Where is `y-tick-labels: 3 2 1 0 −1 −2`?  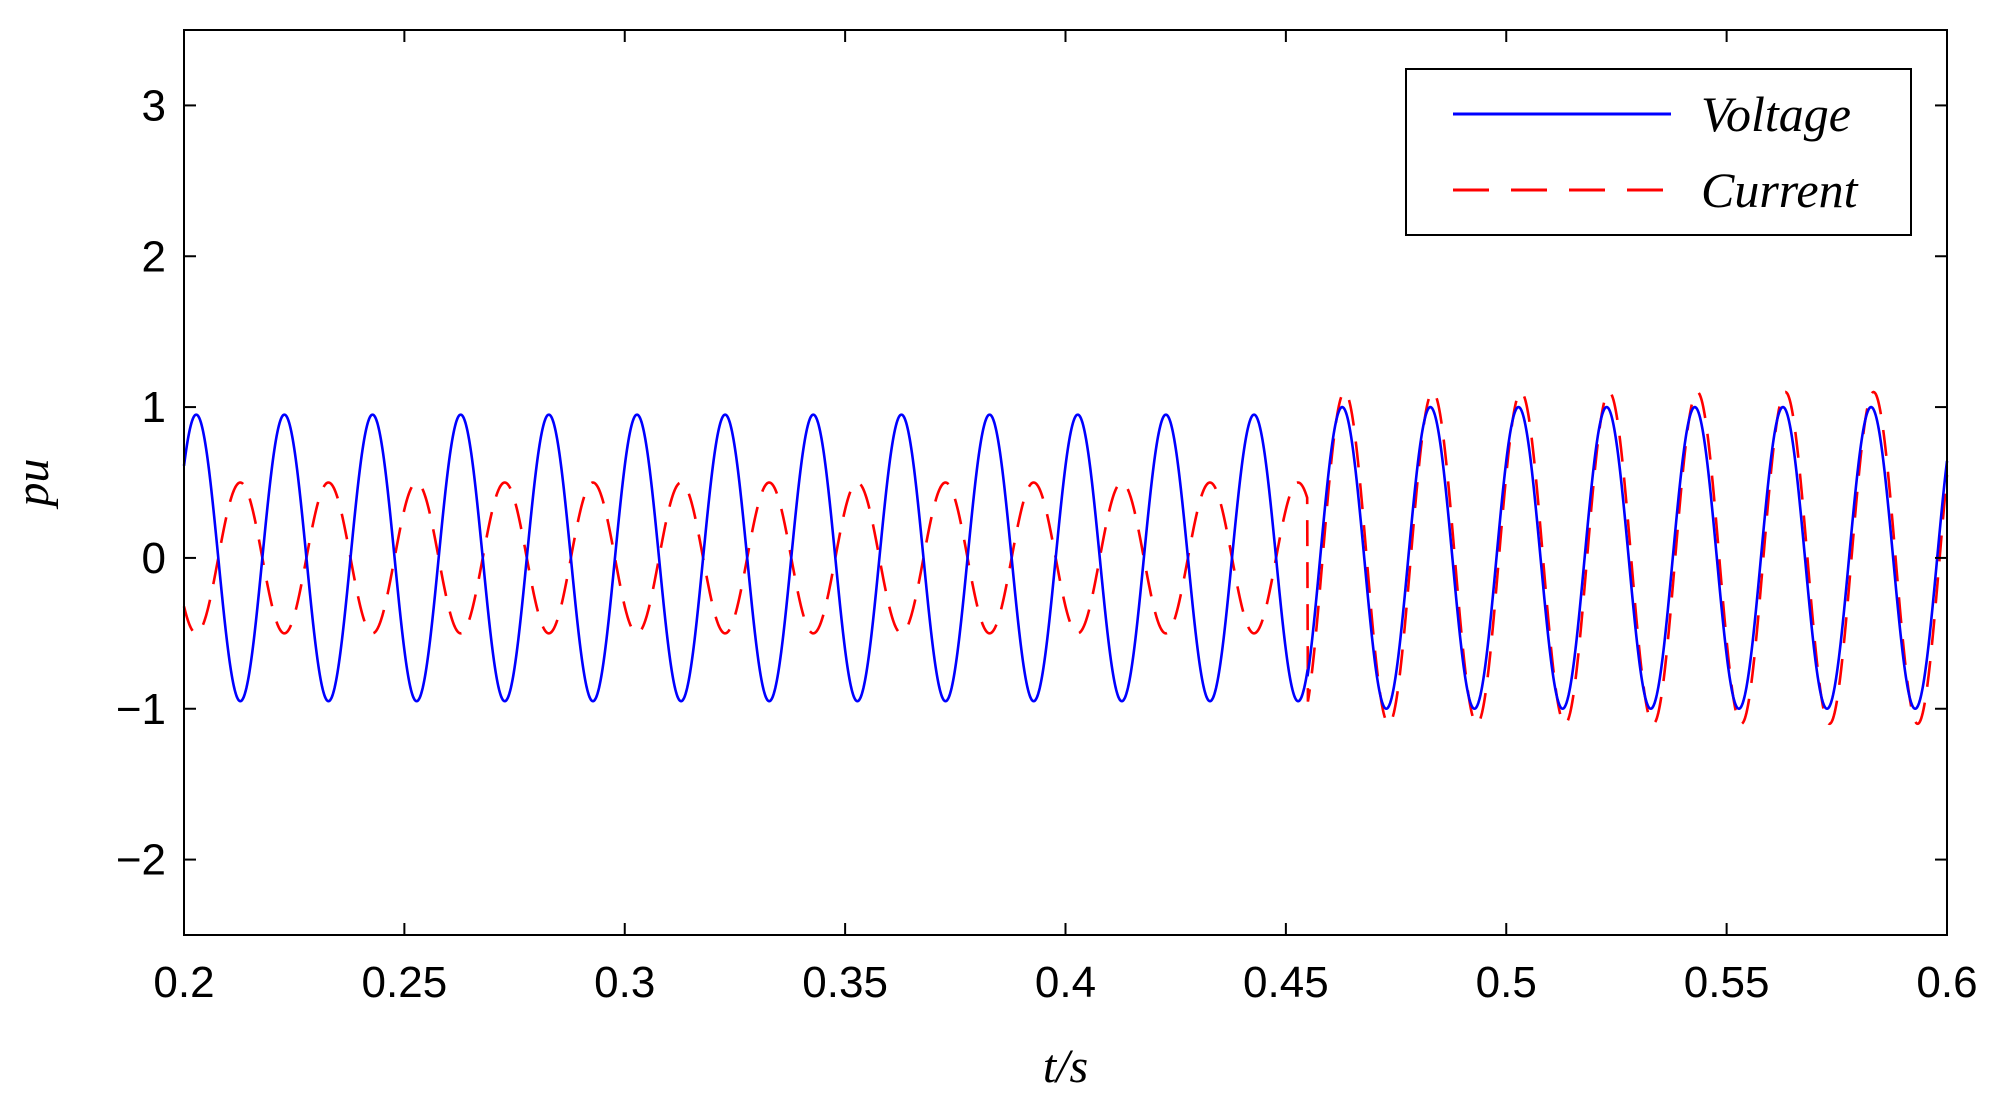 y-tick-labels: 3 2 1 0 −1 −2 is located at coordinates (141, 482).